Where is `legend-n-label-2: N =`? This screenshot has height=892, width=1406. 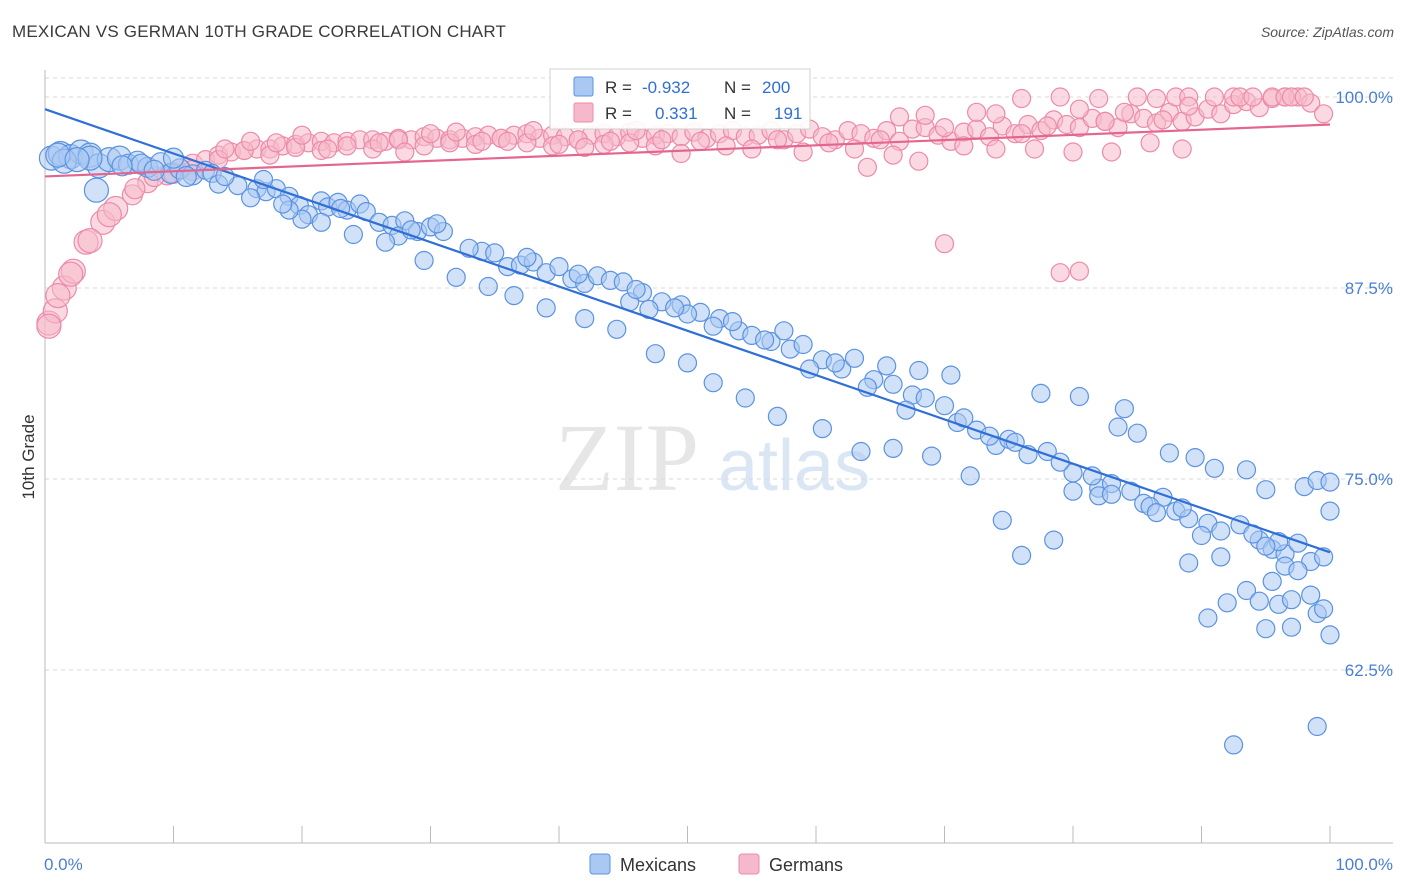 legend-n-label-2: N = is located at coordinates (737, 113).